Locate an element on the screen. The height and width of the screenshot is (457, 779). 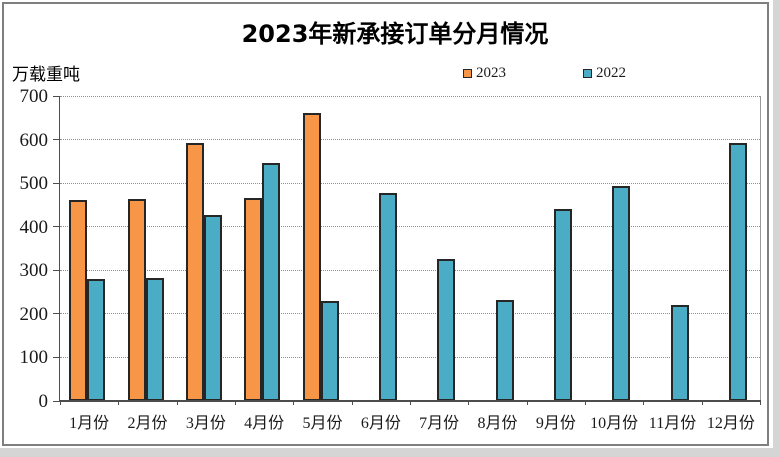
bar-2022-1月份 is located at coordinates (96, 339).